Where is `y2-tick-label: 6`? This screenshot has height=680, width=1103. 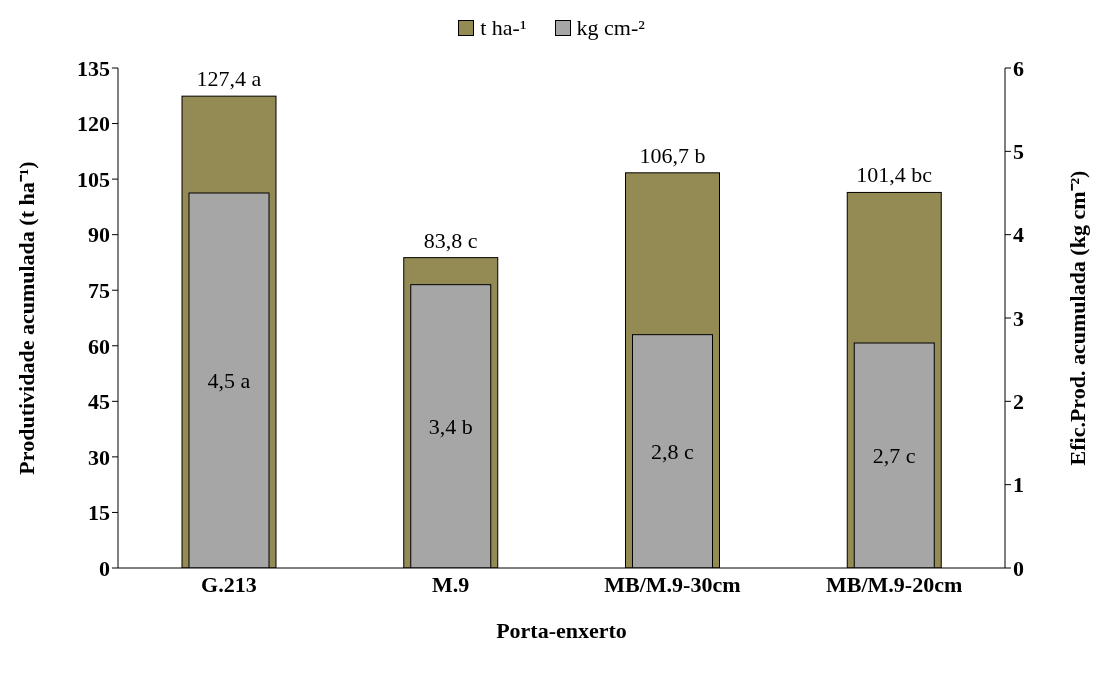 y2-tick-label: 6 is located at coordinates (1018, 68).